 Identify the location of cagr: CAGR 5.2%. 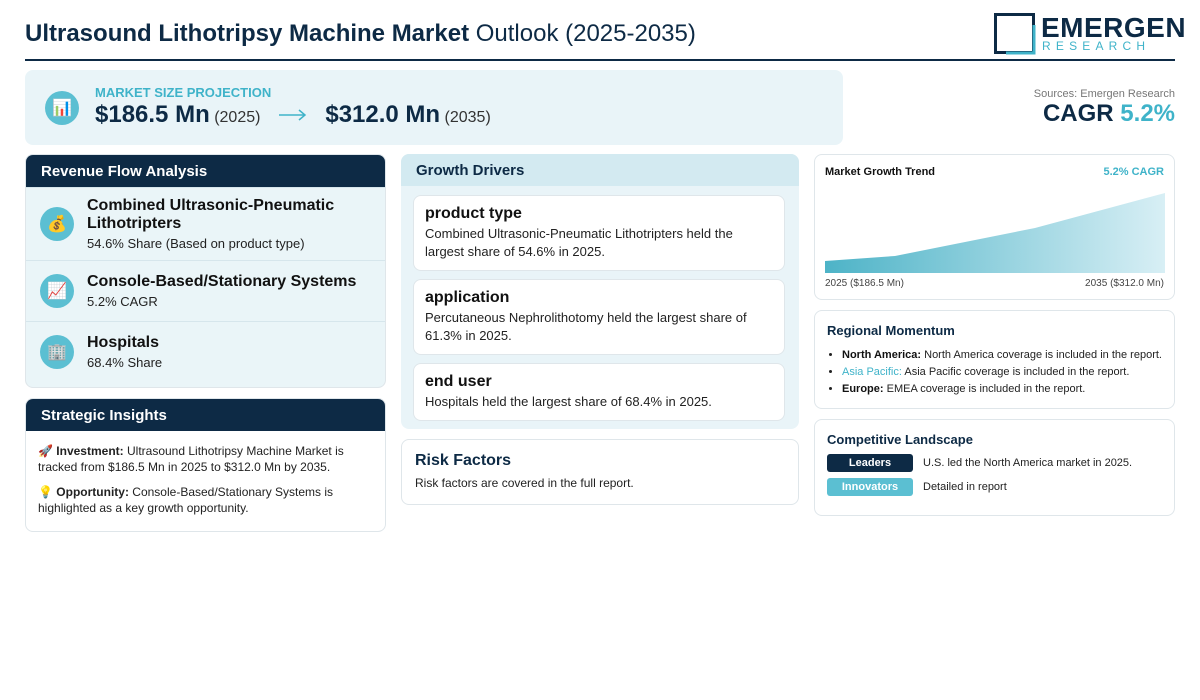
(1109, 114).